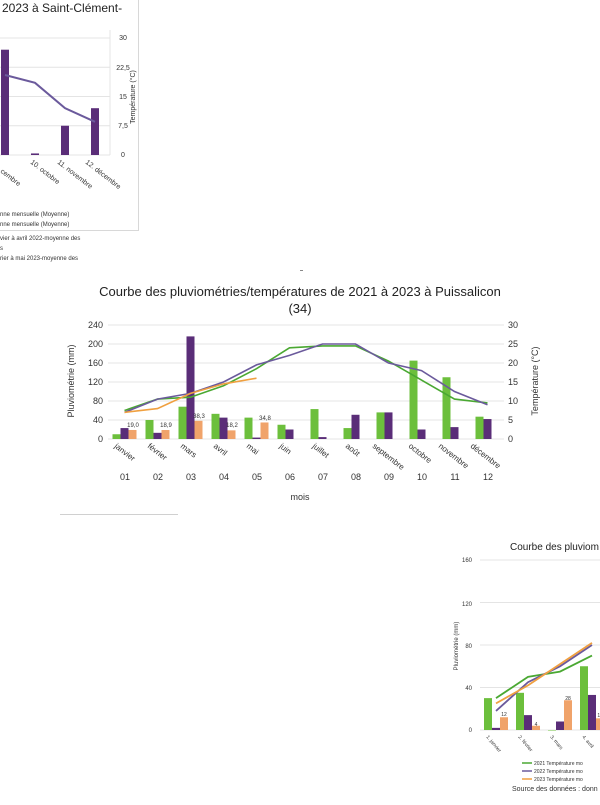  I want to click on x-tick-month: septembre, so click(389, 456).